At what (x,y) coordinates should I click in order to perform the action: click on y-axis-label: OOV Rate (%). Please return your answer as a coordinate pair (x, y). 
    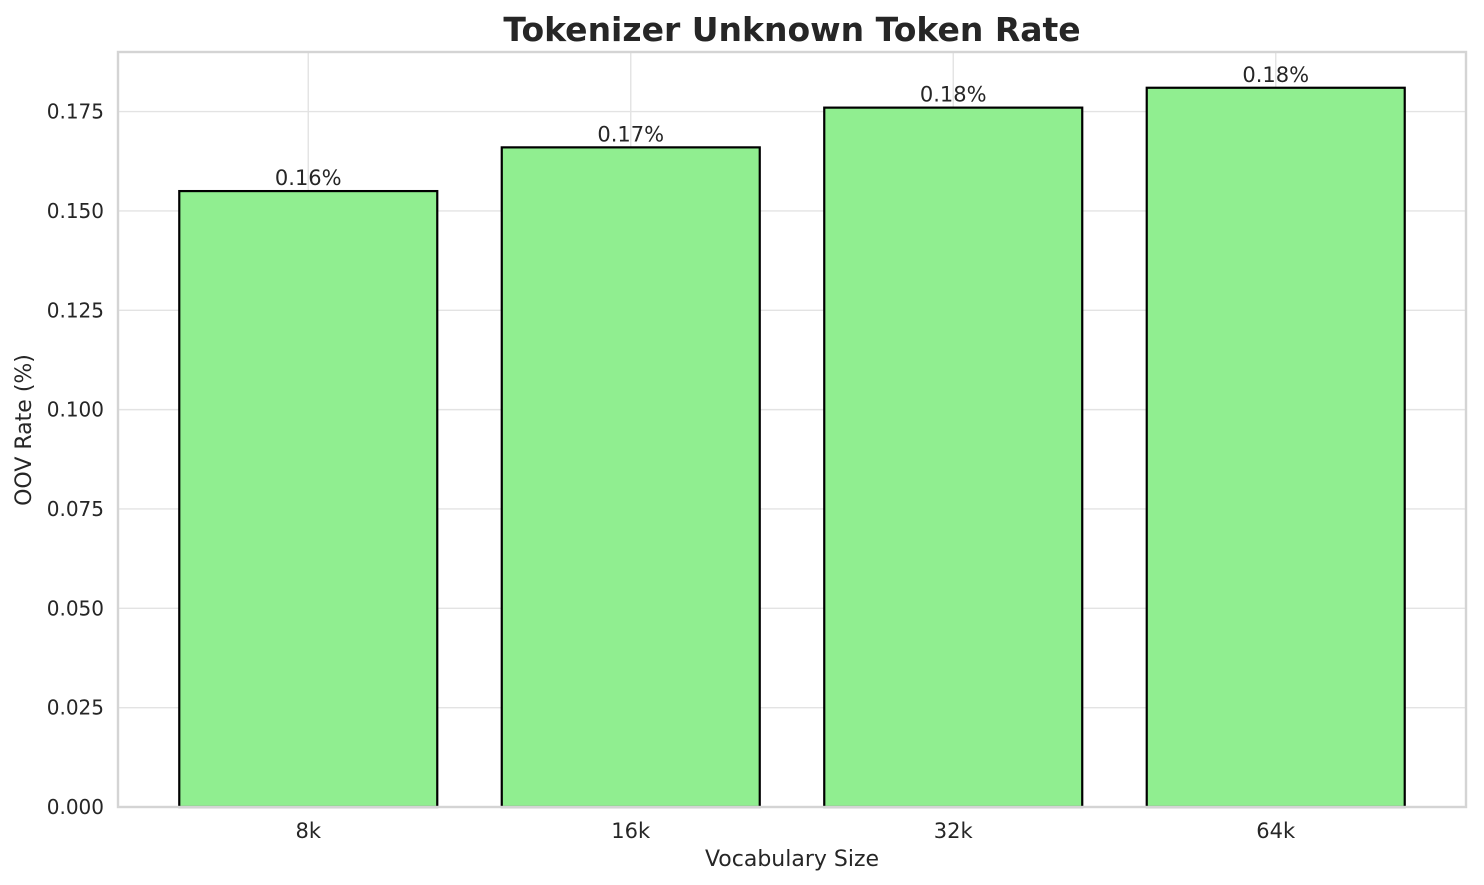
    Looking at the image, I should click on (24, 430).